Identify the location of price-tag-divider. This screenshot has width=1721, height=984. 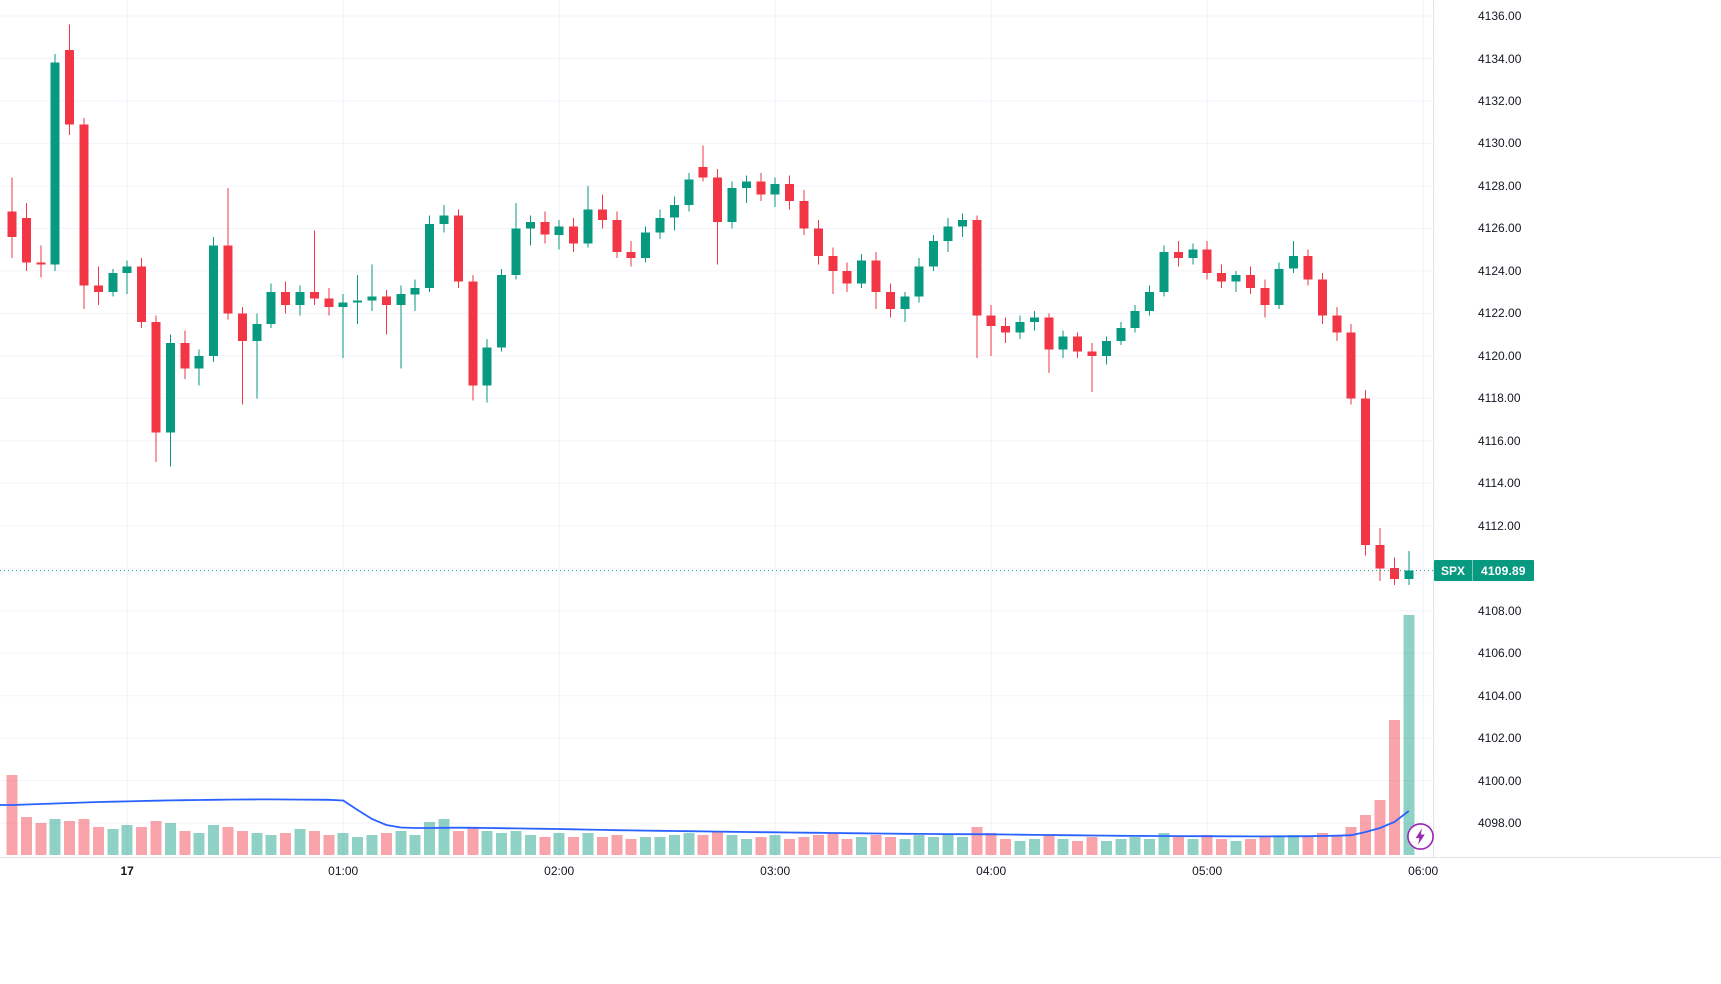
(1473, 571).